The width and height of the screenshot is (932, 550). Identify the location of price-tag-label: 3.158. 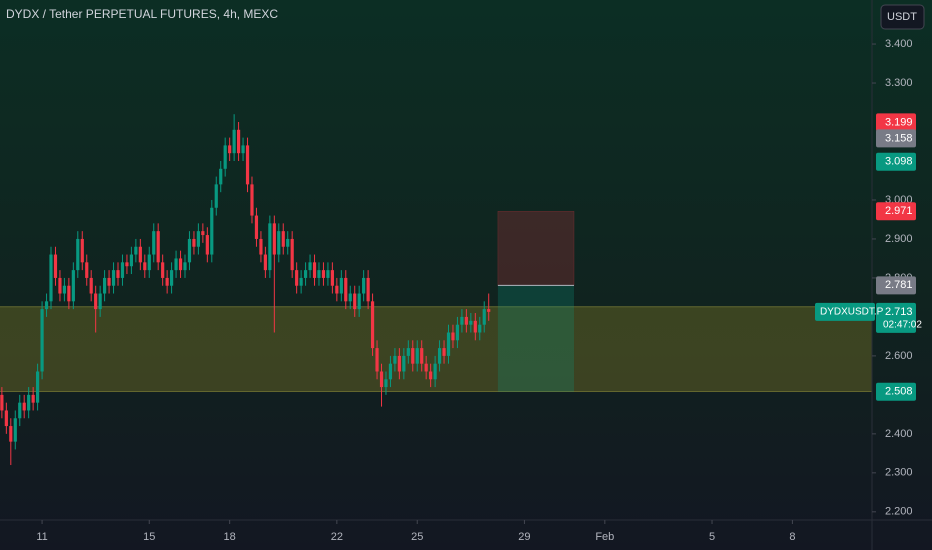
(899, 138).